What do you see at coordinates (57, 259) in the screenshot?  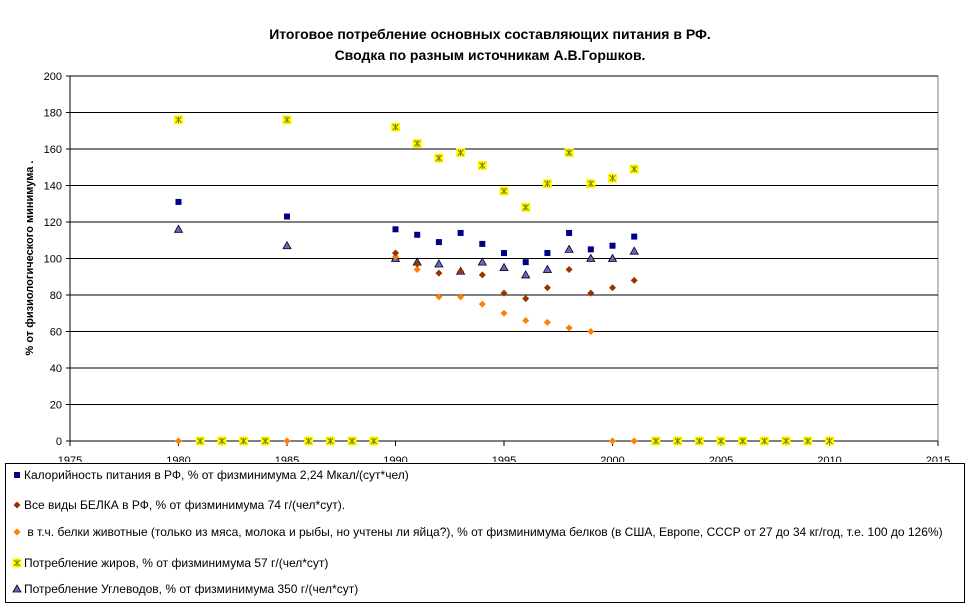 I see `y-axis: 0 20 40 60 80 100 120 140 160 180 200` at bounding box center [57, 259].